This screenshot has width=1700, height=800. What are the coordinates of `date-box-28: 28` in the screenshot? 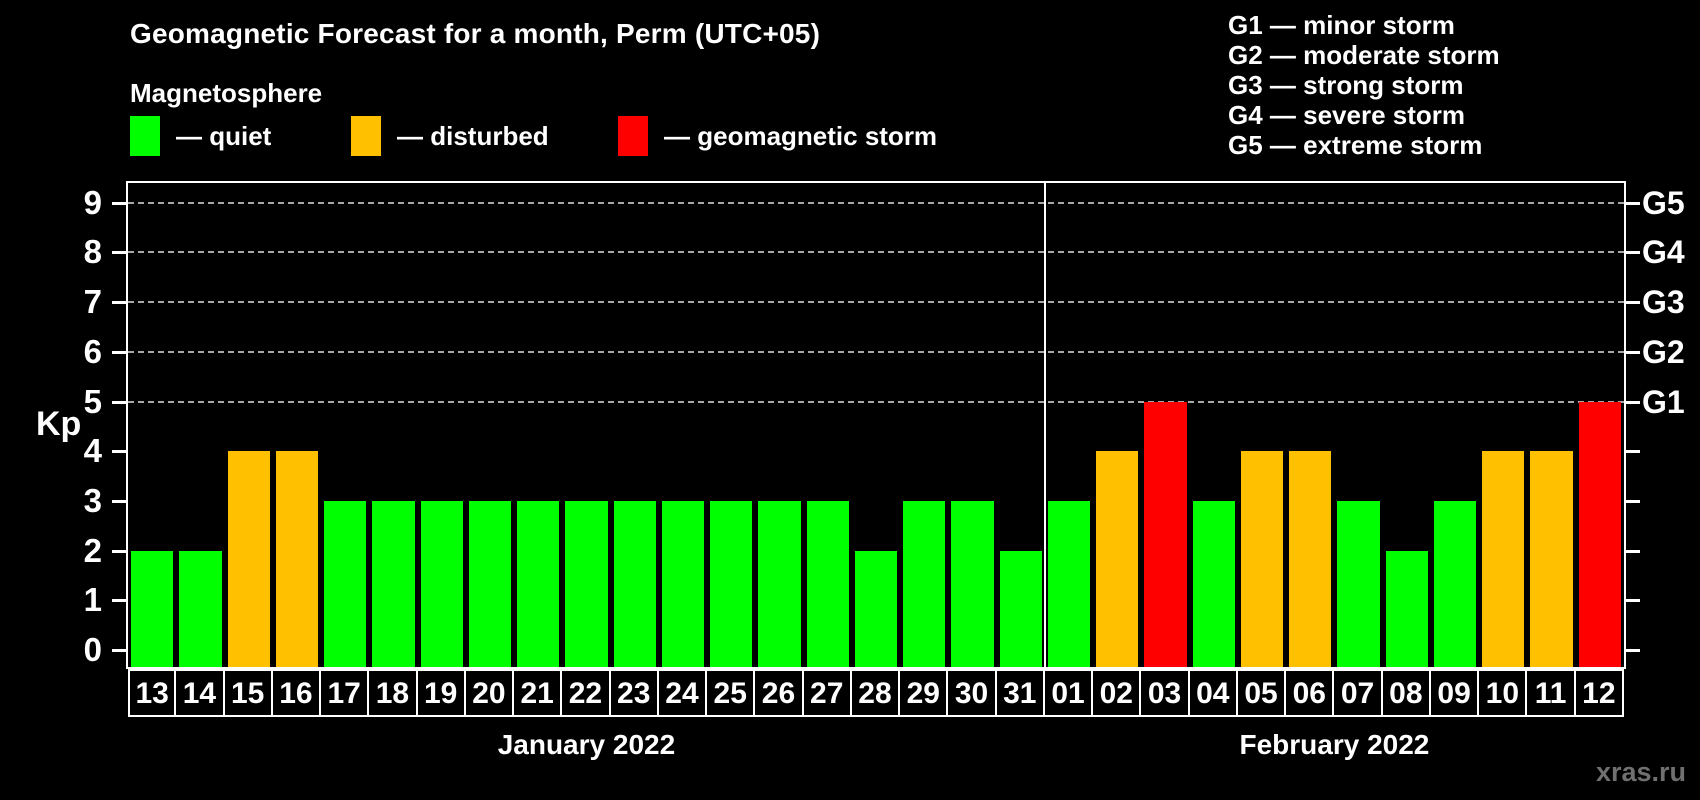 It's located at (875, 693).